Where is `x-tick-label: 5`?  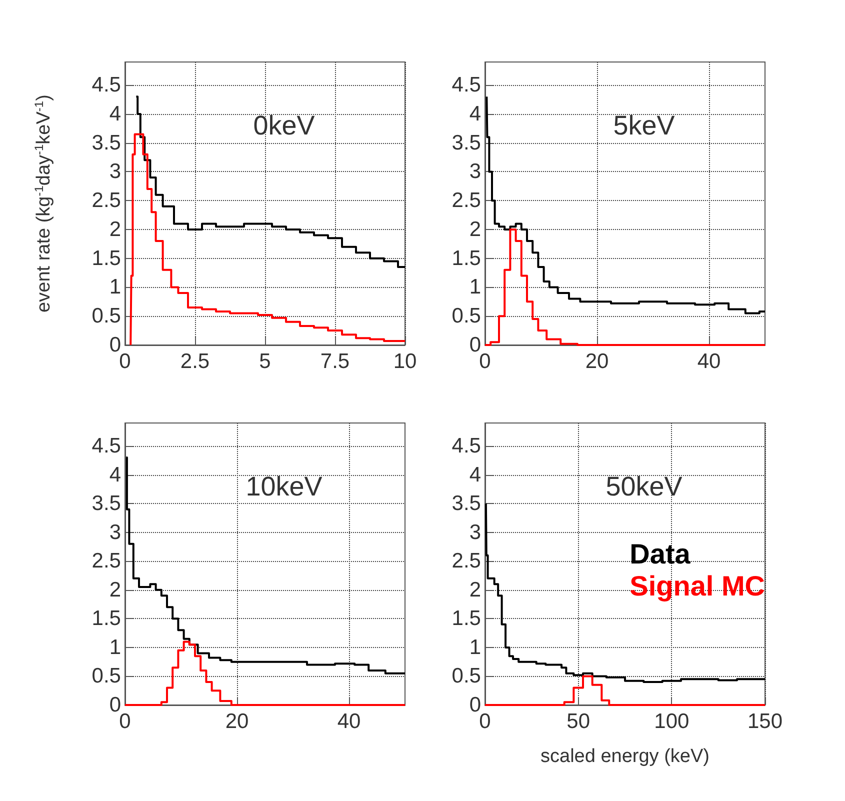 x-tick-label: 5 is located at coordinates (265, 361).